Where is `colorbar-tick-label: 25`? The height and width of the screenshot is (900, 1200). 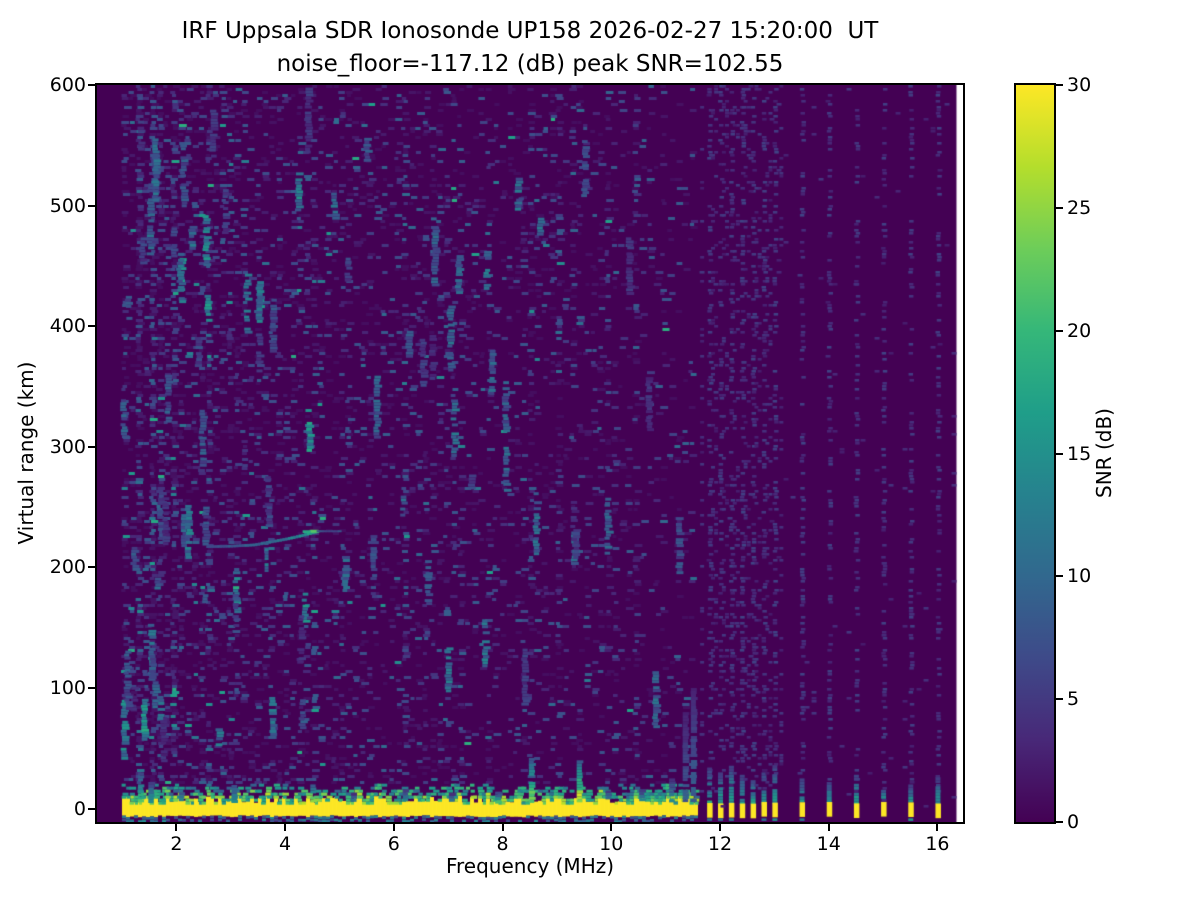
colorbar-tick-label: 25 is located at coordinates (1079, 207).